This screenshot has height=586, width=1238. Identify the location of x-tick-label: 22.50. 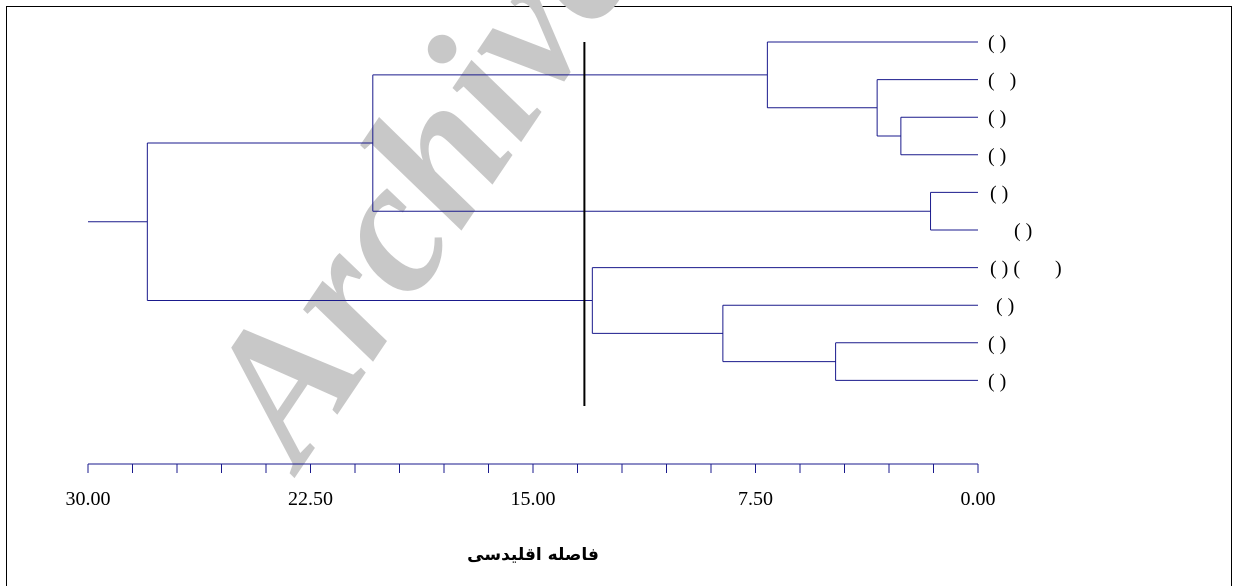
(310, 499).